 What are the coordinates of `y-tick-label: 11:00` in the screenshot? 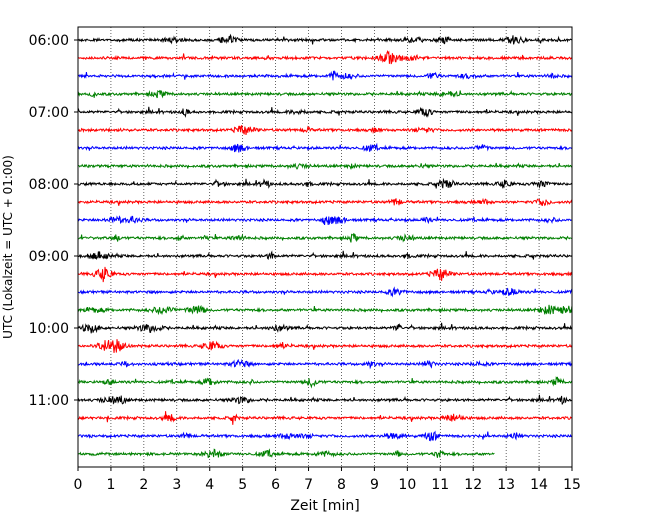 It's located at (49, 401).